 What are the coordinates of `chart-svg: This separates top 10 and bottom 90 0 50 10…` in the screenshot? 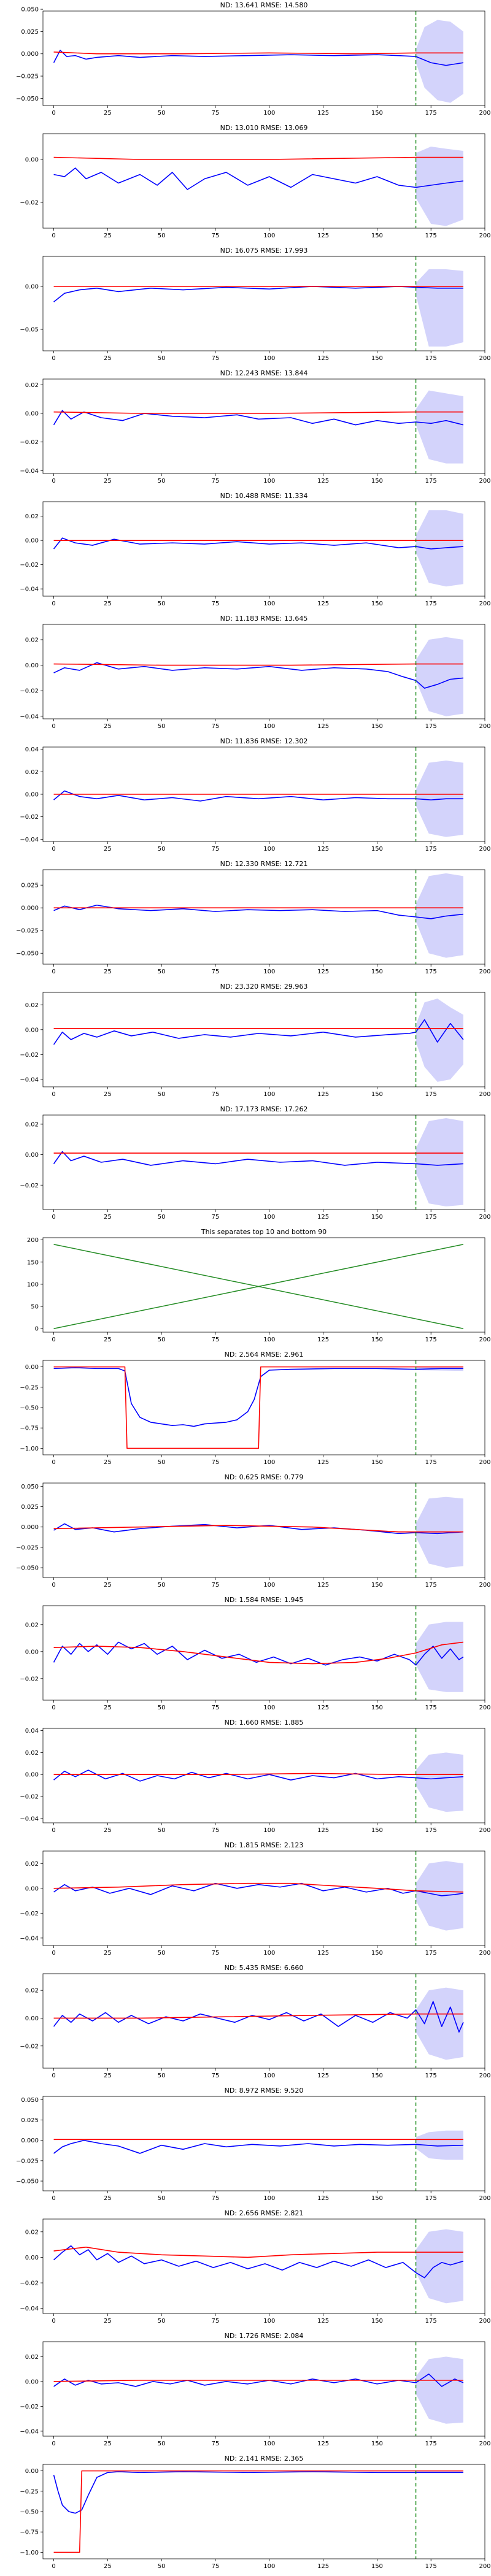 It's located at (259, 1285).